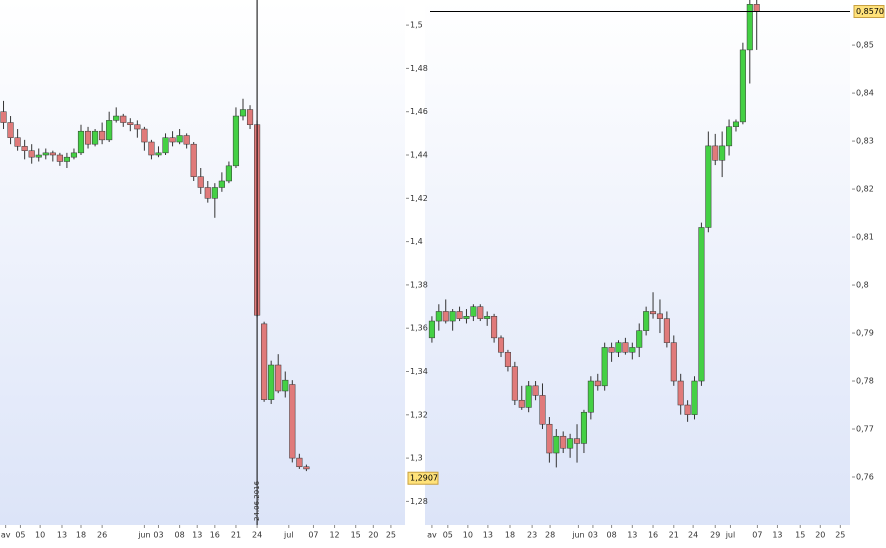 The width and height of the screenshot is (886, 548). Describe the element at coordinates (865, 333) in the screenshot. I see `y-tick-label: 0,79` at that location.